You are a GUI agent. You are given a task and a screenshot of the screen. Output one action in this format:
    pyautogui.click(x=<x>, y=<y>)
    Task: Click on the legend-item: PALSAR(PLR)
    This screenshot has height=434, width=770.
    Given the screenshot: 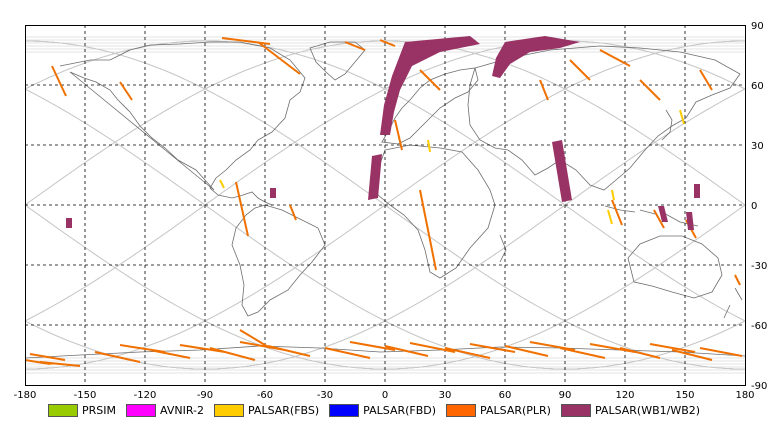 What is the action you would take?
    pyautogui.click(x=498, y=410)
    